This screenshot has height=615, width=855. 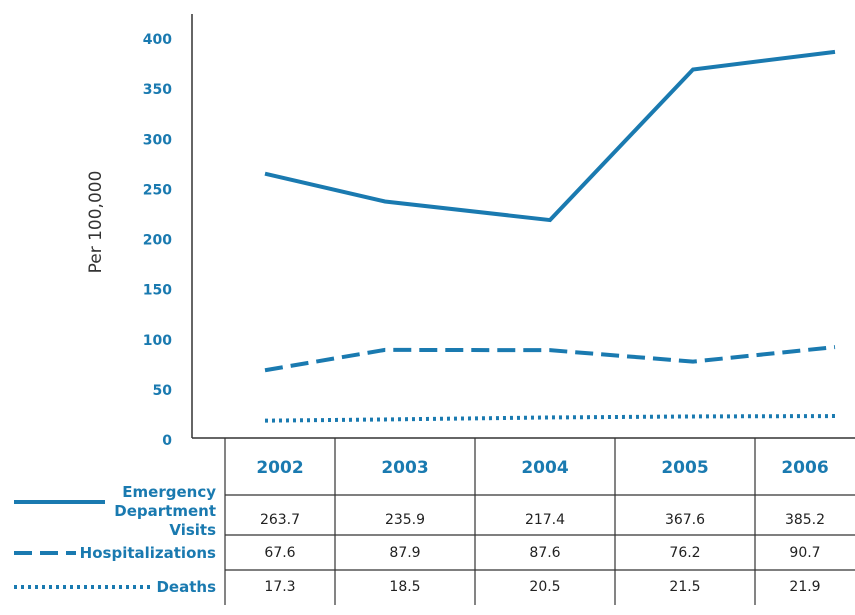 I want to click on table-value: 367.6, so click(x=685, y=520).